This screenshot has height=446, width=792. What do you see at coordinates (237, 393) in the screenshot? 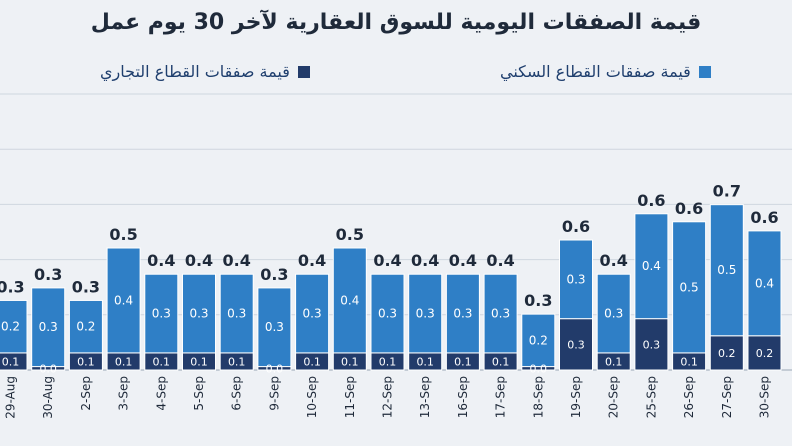
I see `x-tick-label: 6-Sep` at bounding box center [237, 393].